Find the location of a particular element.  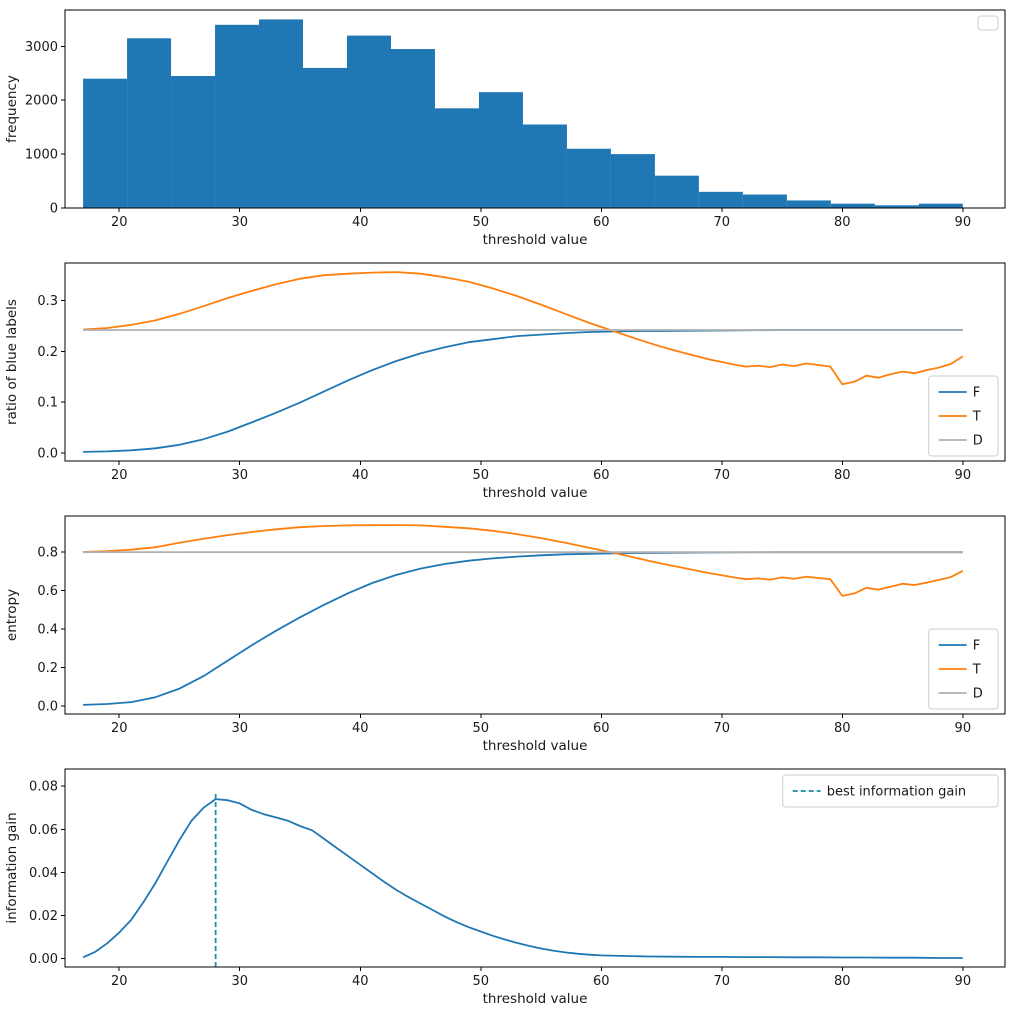

series-line-information-gain is located at coordinates (522, 878).